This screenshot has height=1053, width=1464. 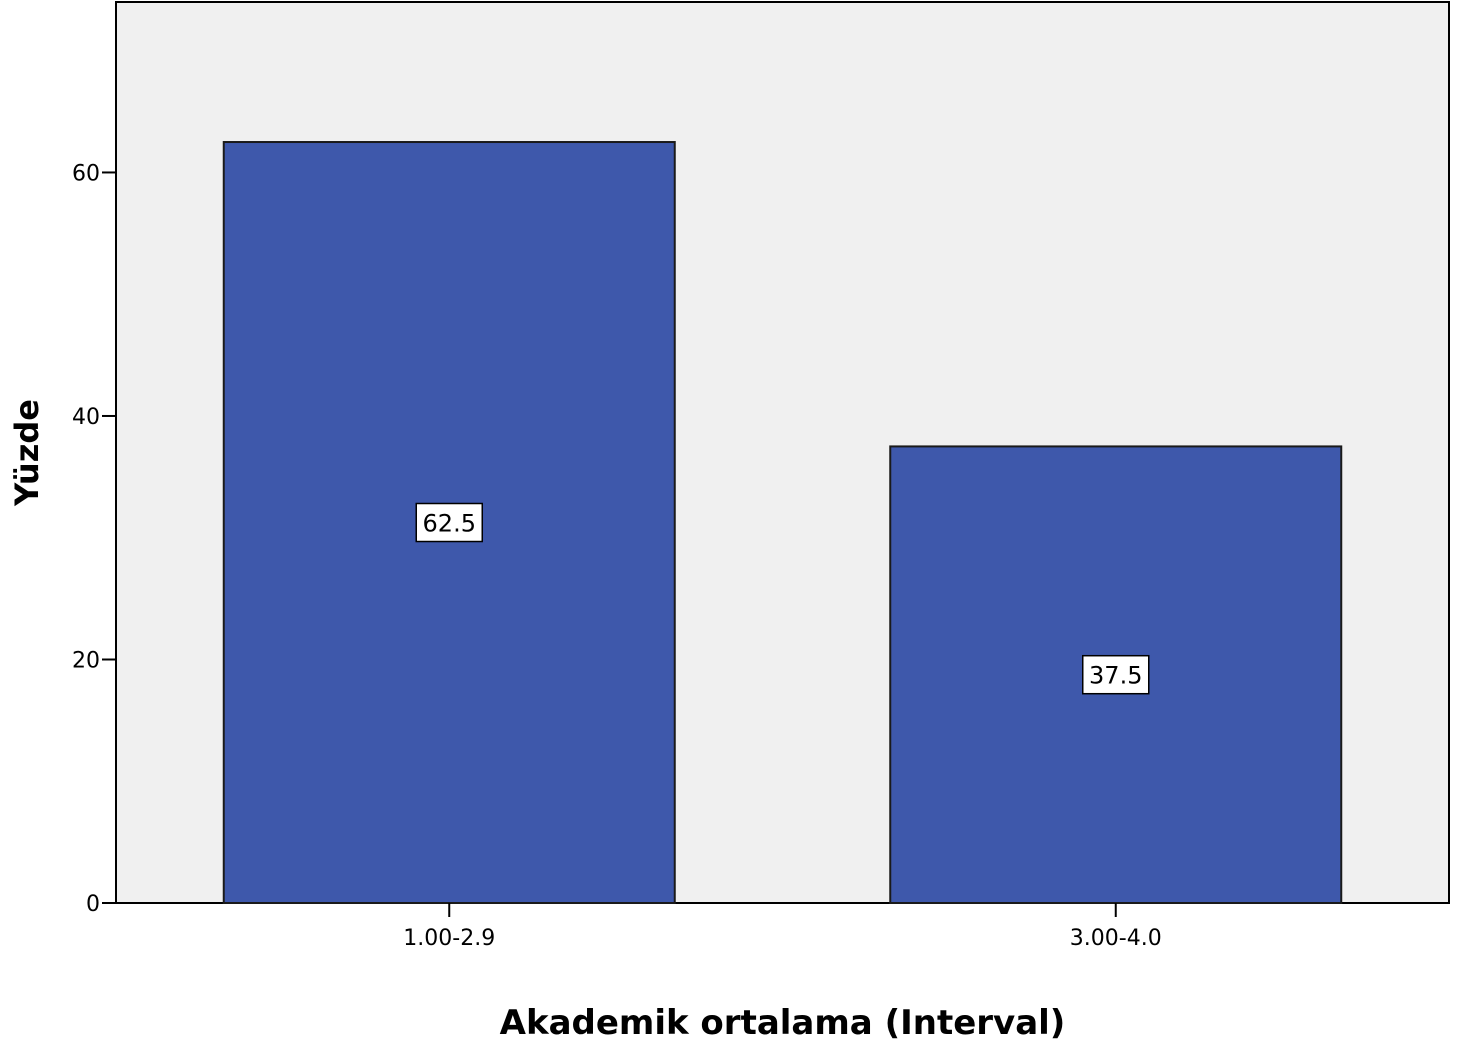 I want to click on y-tick-label-3: 40, so click(x=86, y=417).